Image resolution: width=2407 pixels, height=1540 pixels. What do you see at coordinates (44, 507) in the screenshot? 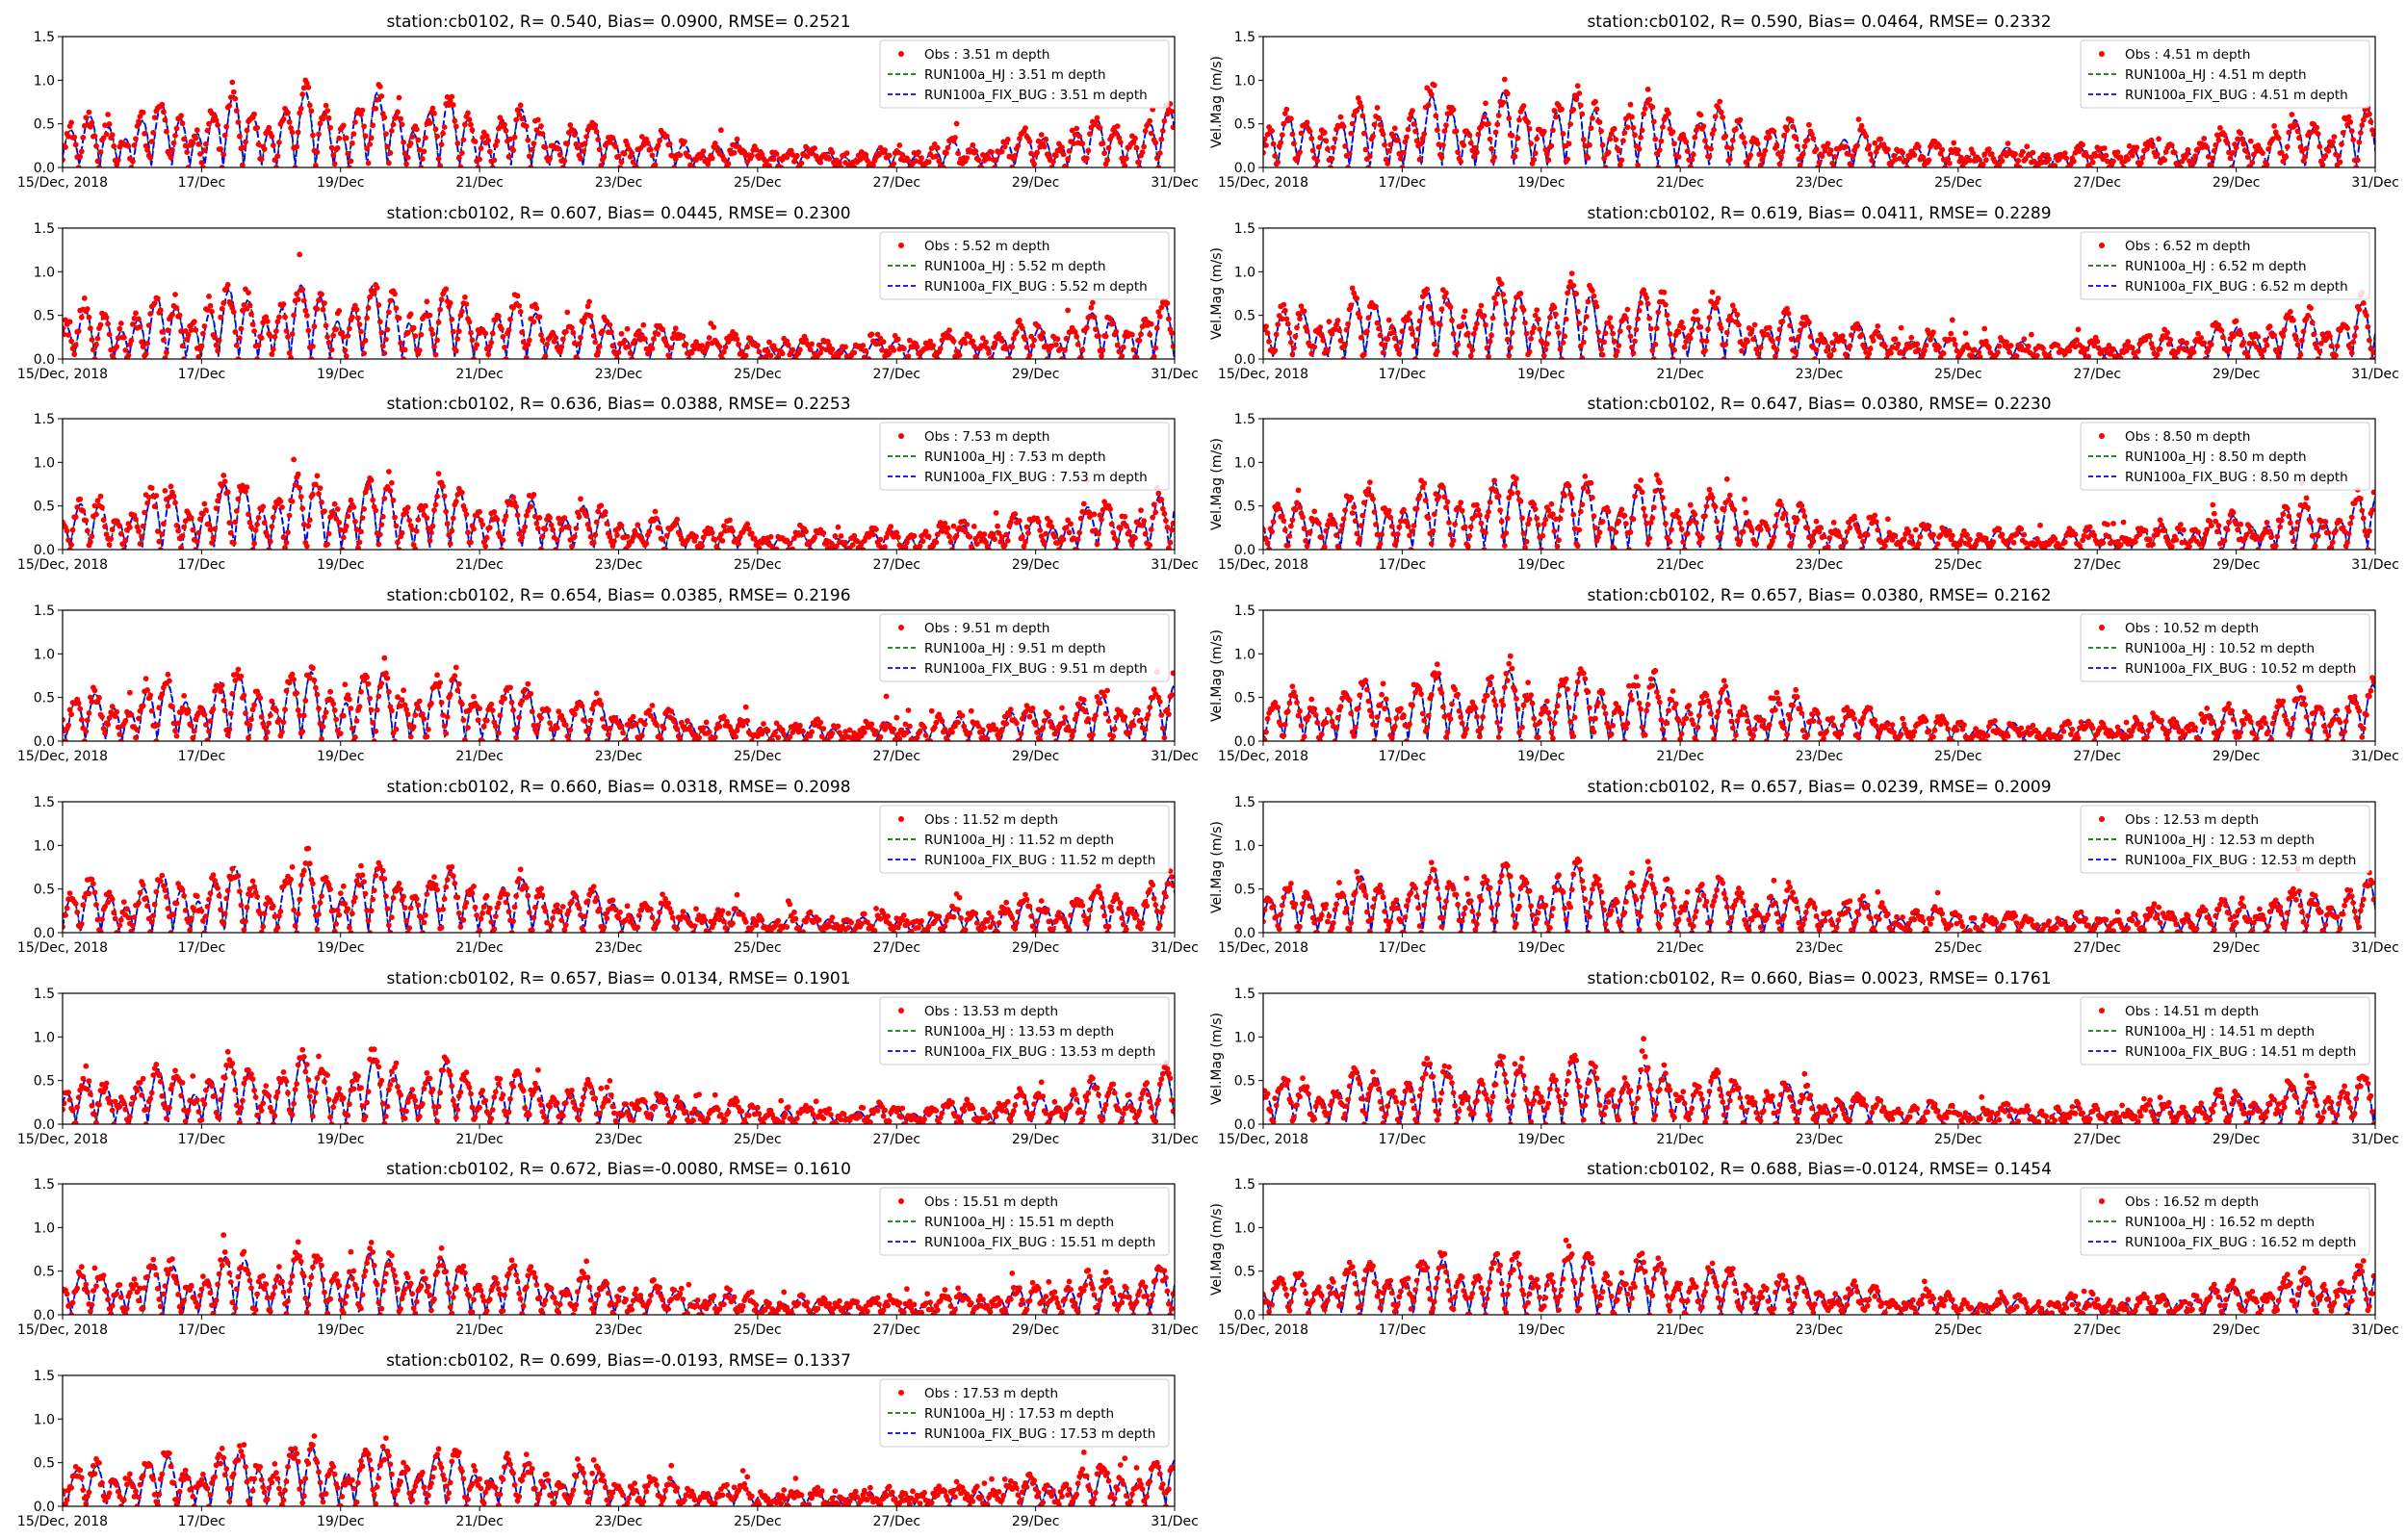
I see `y-tick-label: 0.5` at bounding box center [44, 507].